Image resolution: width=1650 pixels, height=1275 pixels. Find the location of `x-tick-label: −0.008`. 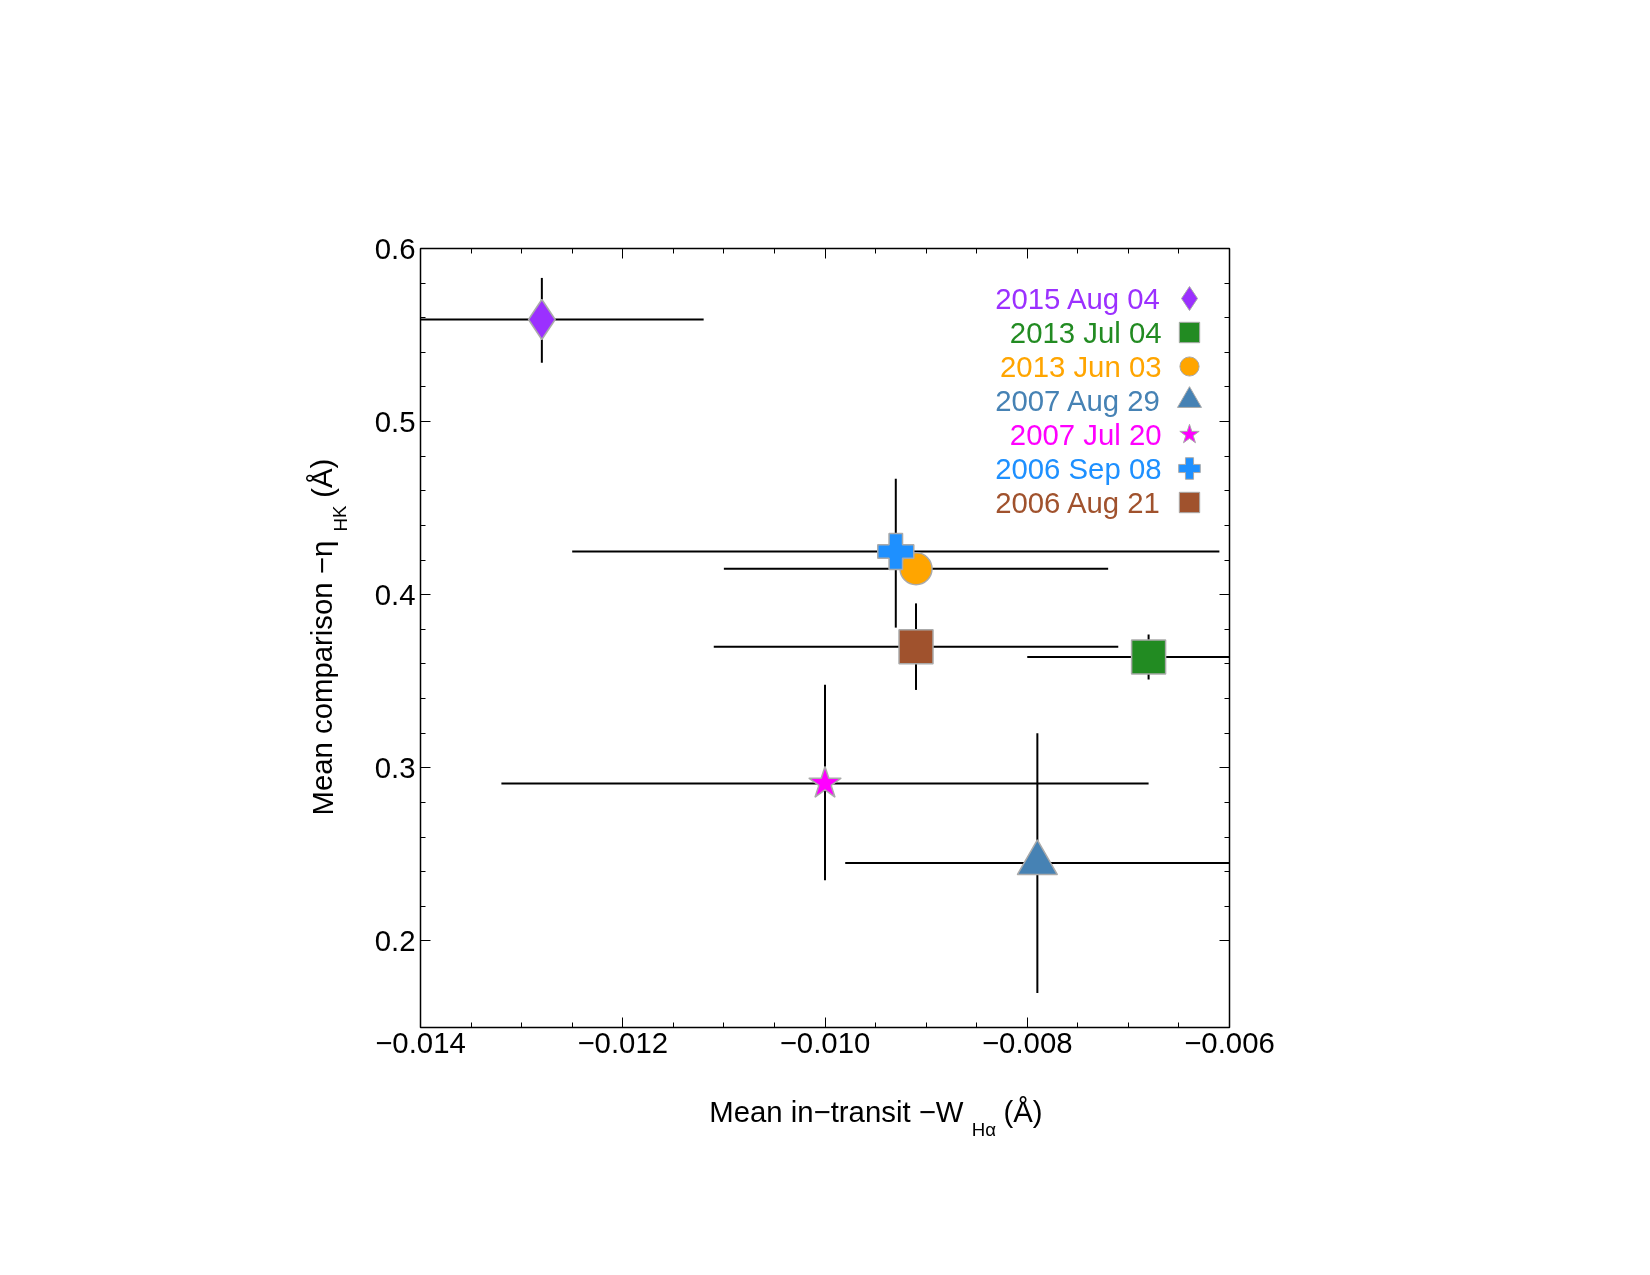

x-tick-label: −0.008 is located at coordinates (1027, 1042).